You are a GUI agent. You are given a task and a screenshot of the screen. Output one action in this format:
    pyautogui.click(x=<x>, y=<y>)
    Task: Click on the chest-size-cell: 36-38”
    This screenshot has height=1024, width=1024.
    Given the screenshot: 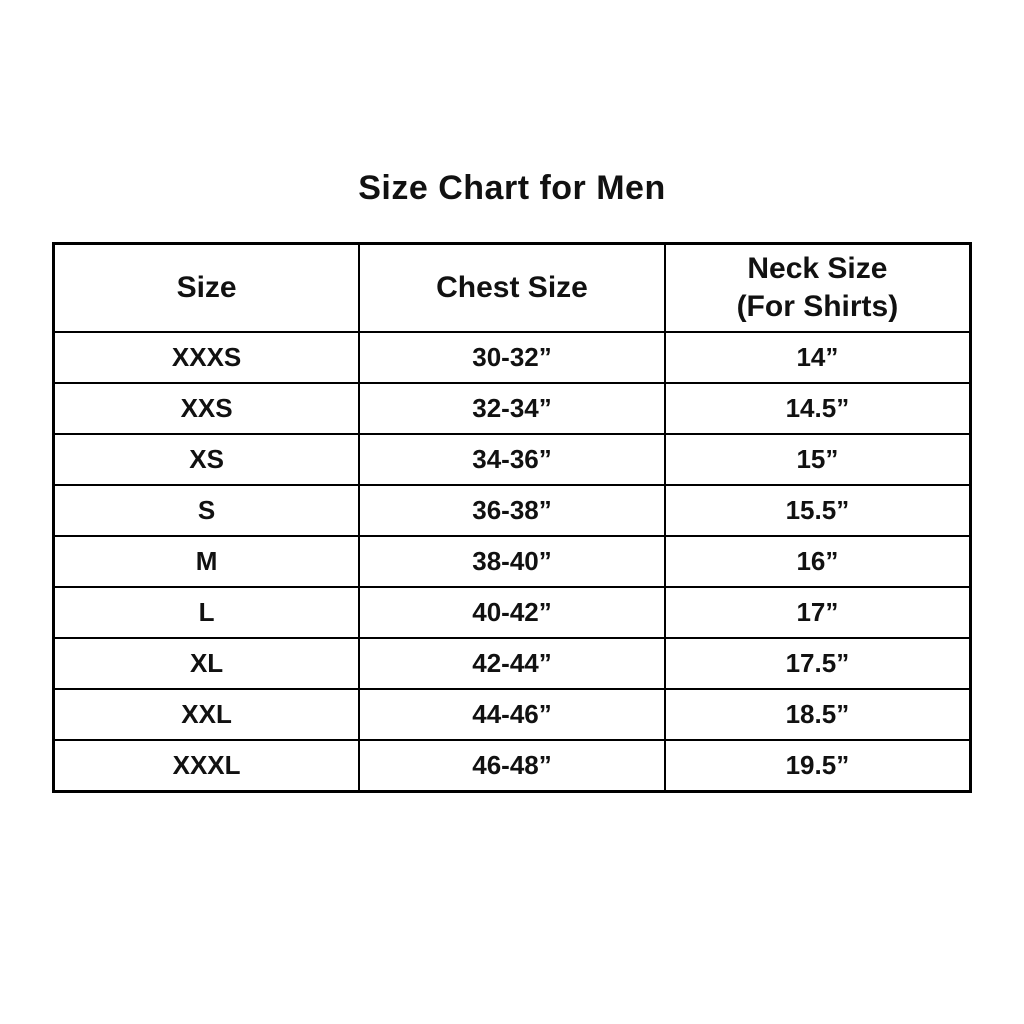 What is the action you would take?
    pyautogui.click(x=512, y=510)
    